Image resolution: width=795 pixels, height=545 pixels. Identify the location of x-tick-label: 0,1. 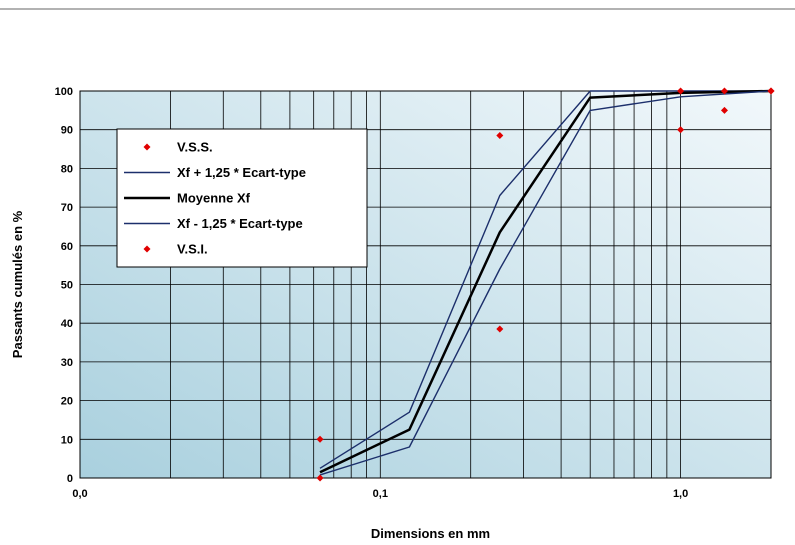
(380, 494).